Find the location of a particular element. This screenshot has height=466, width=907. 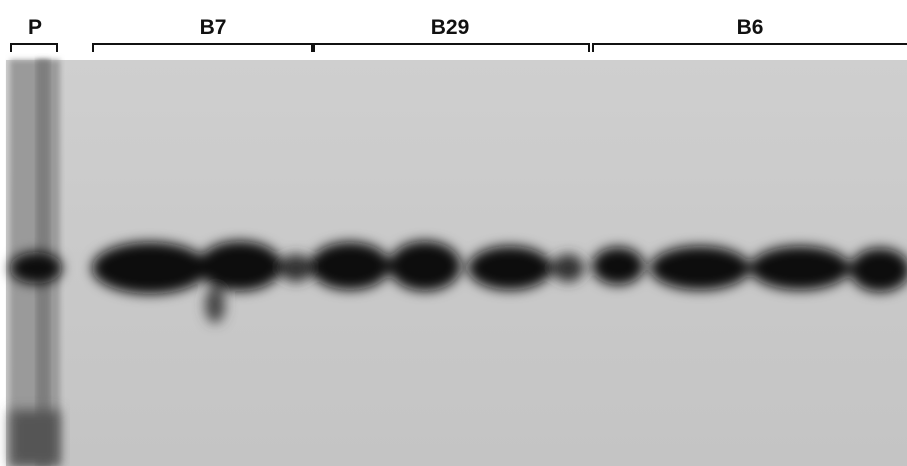

group-label: P is located at coordinates (35, 27).